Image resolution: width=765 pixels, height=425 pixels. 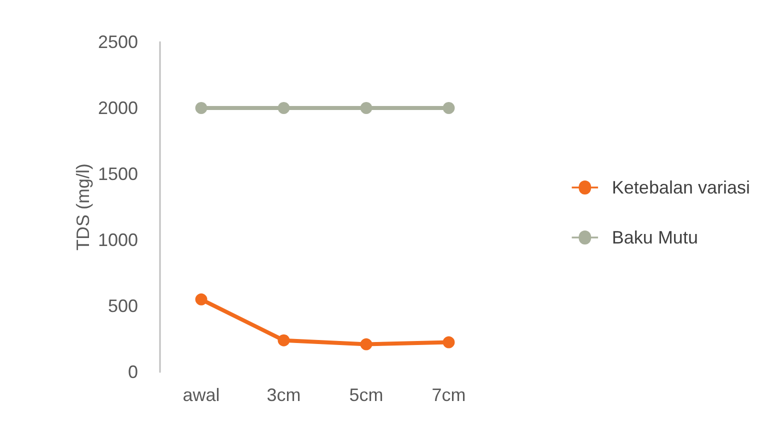 What do you see at coordinates (366, 395) in the screenshot?
I see `x-tick-label: 5cm` at bounding box center [366, 395].